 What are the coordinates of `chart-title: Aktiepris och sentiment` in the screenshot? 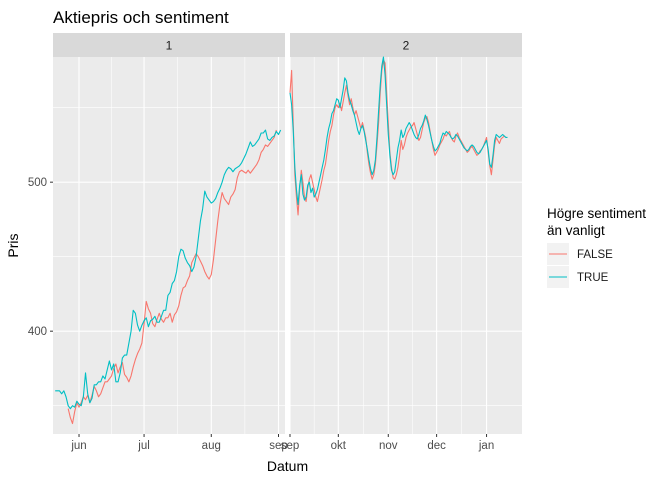 It's located at (141, 17).